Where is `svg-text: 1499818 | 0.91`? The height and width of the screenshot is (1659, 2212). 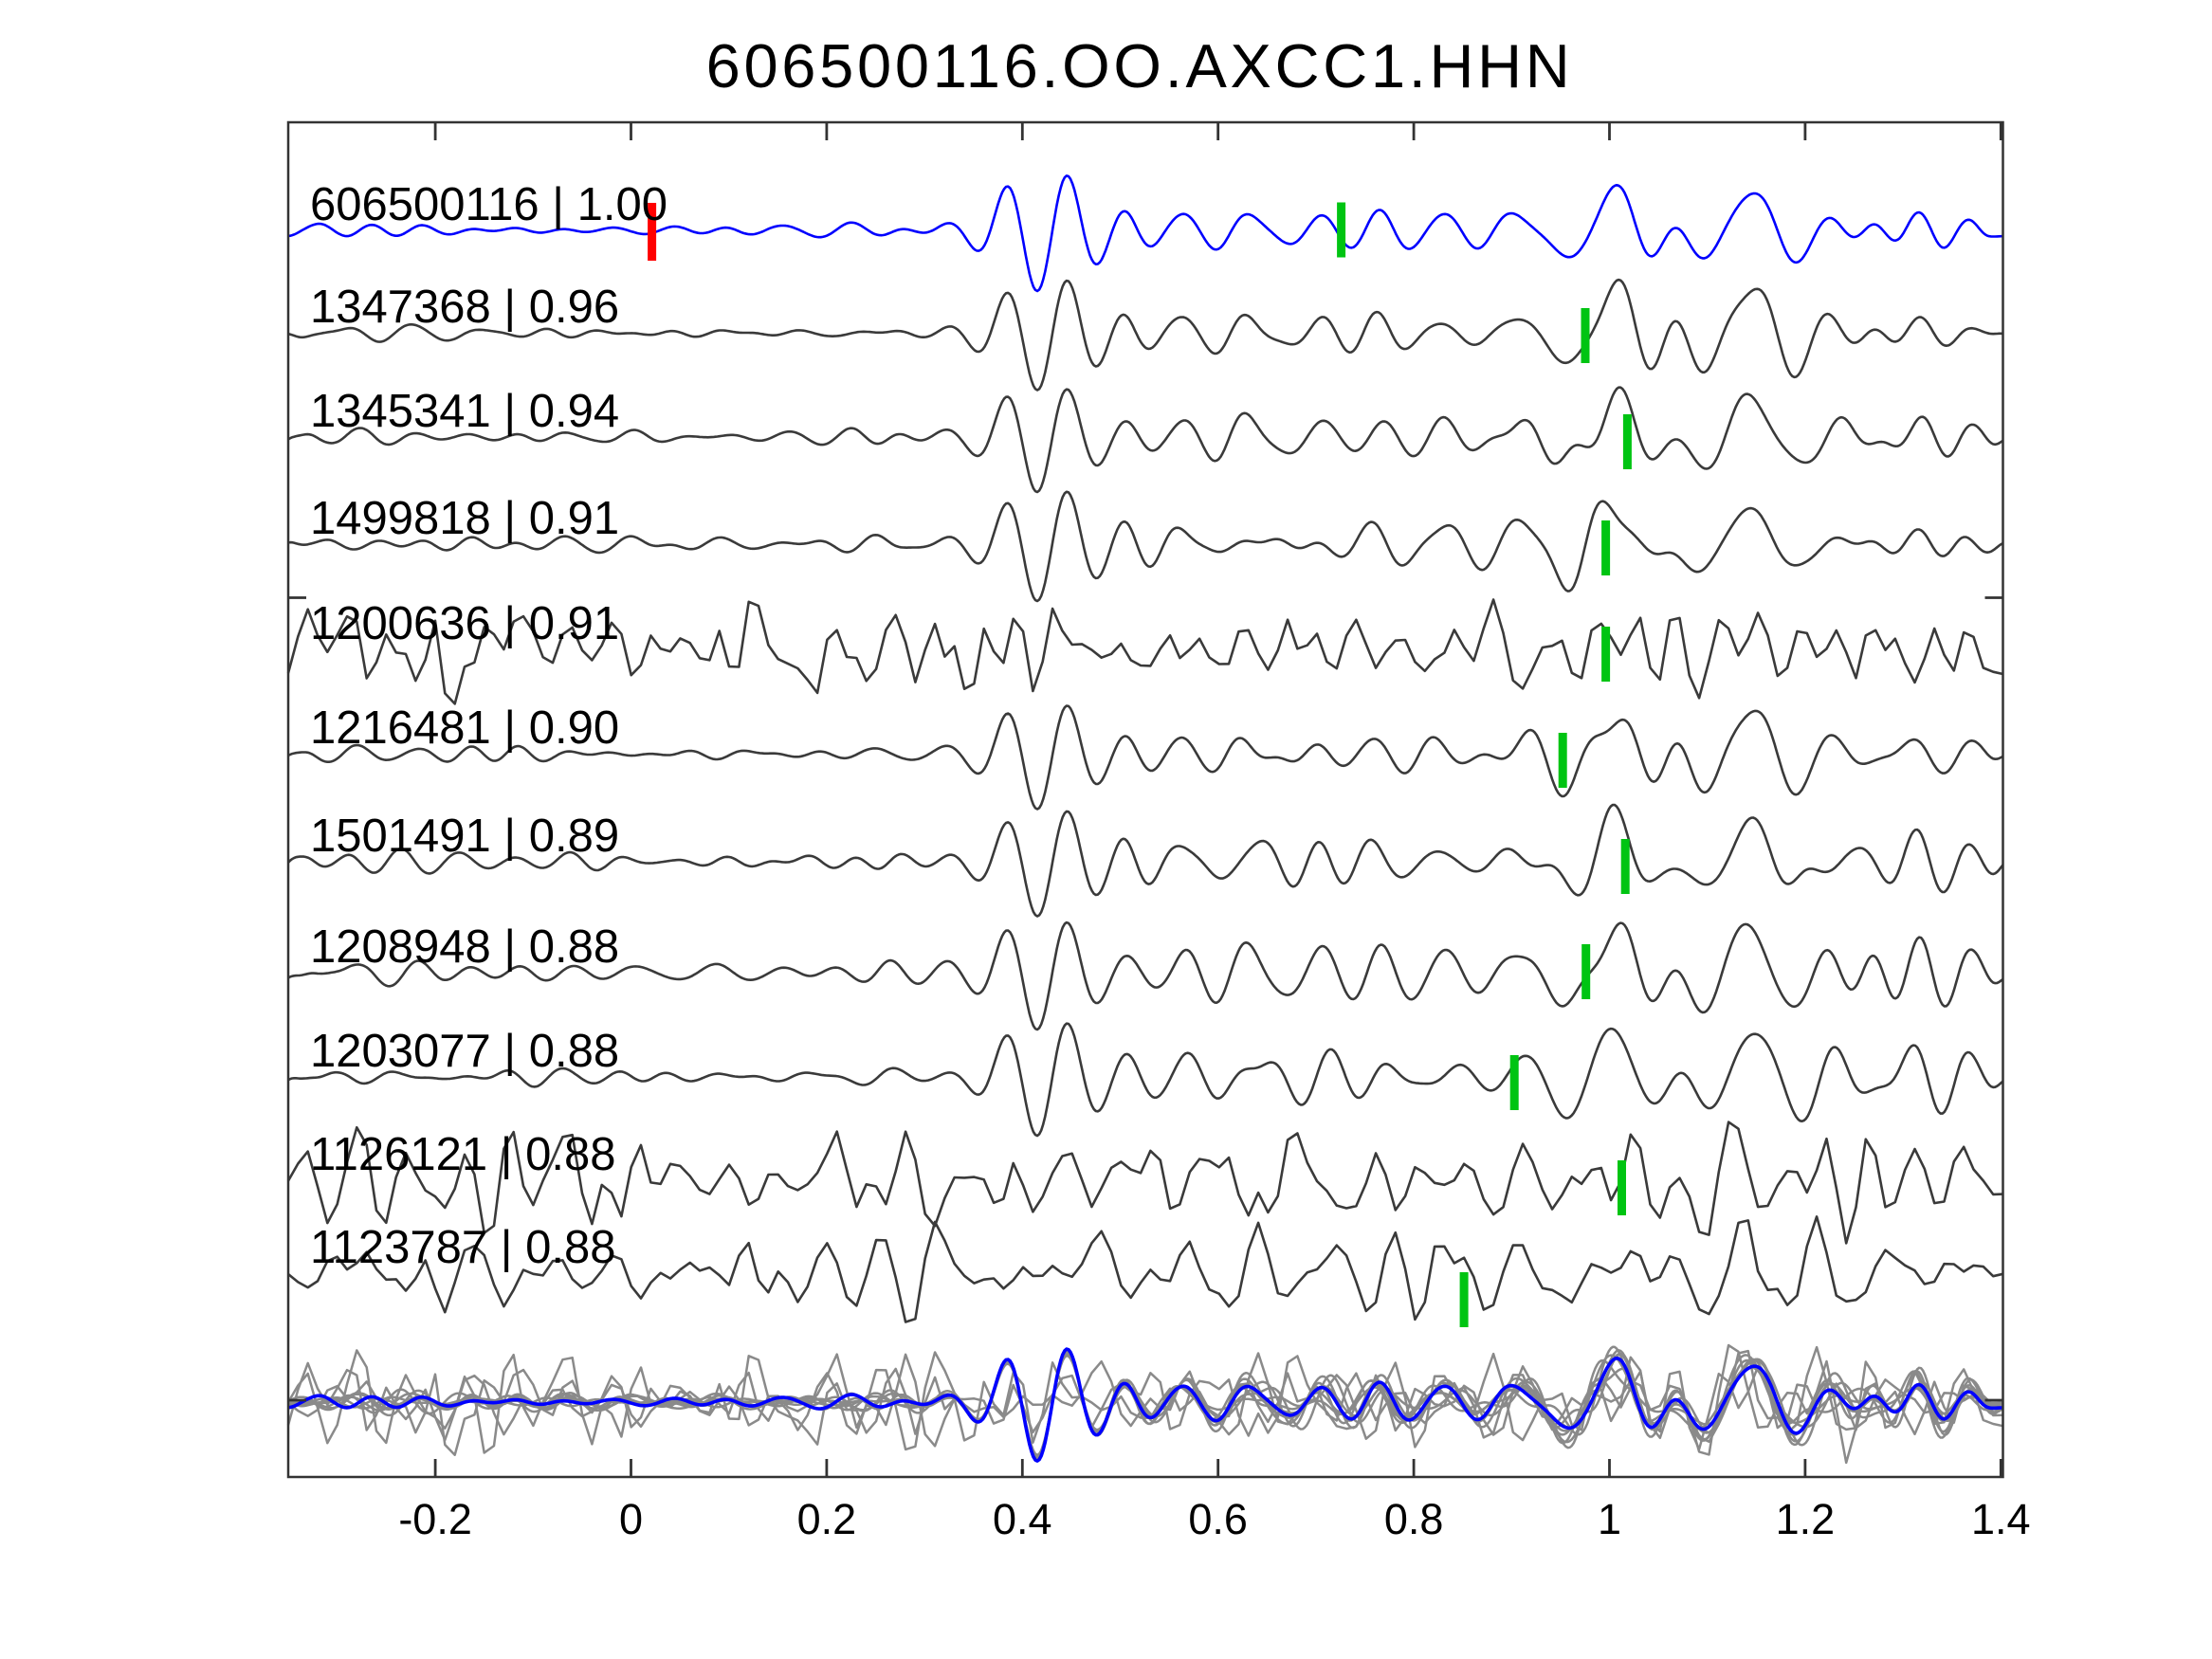 svg-text: 1499818 | 0.91 is located at coordinates (464, 518).